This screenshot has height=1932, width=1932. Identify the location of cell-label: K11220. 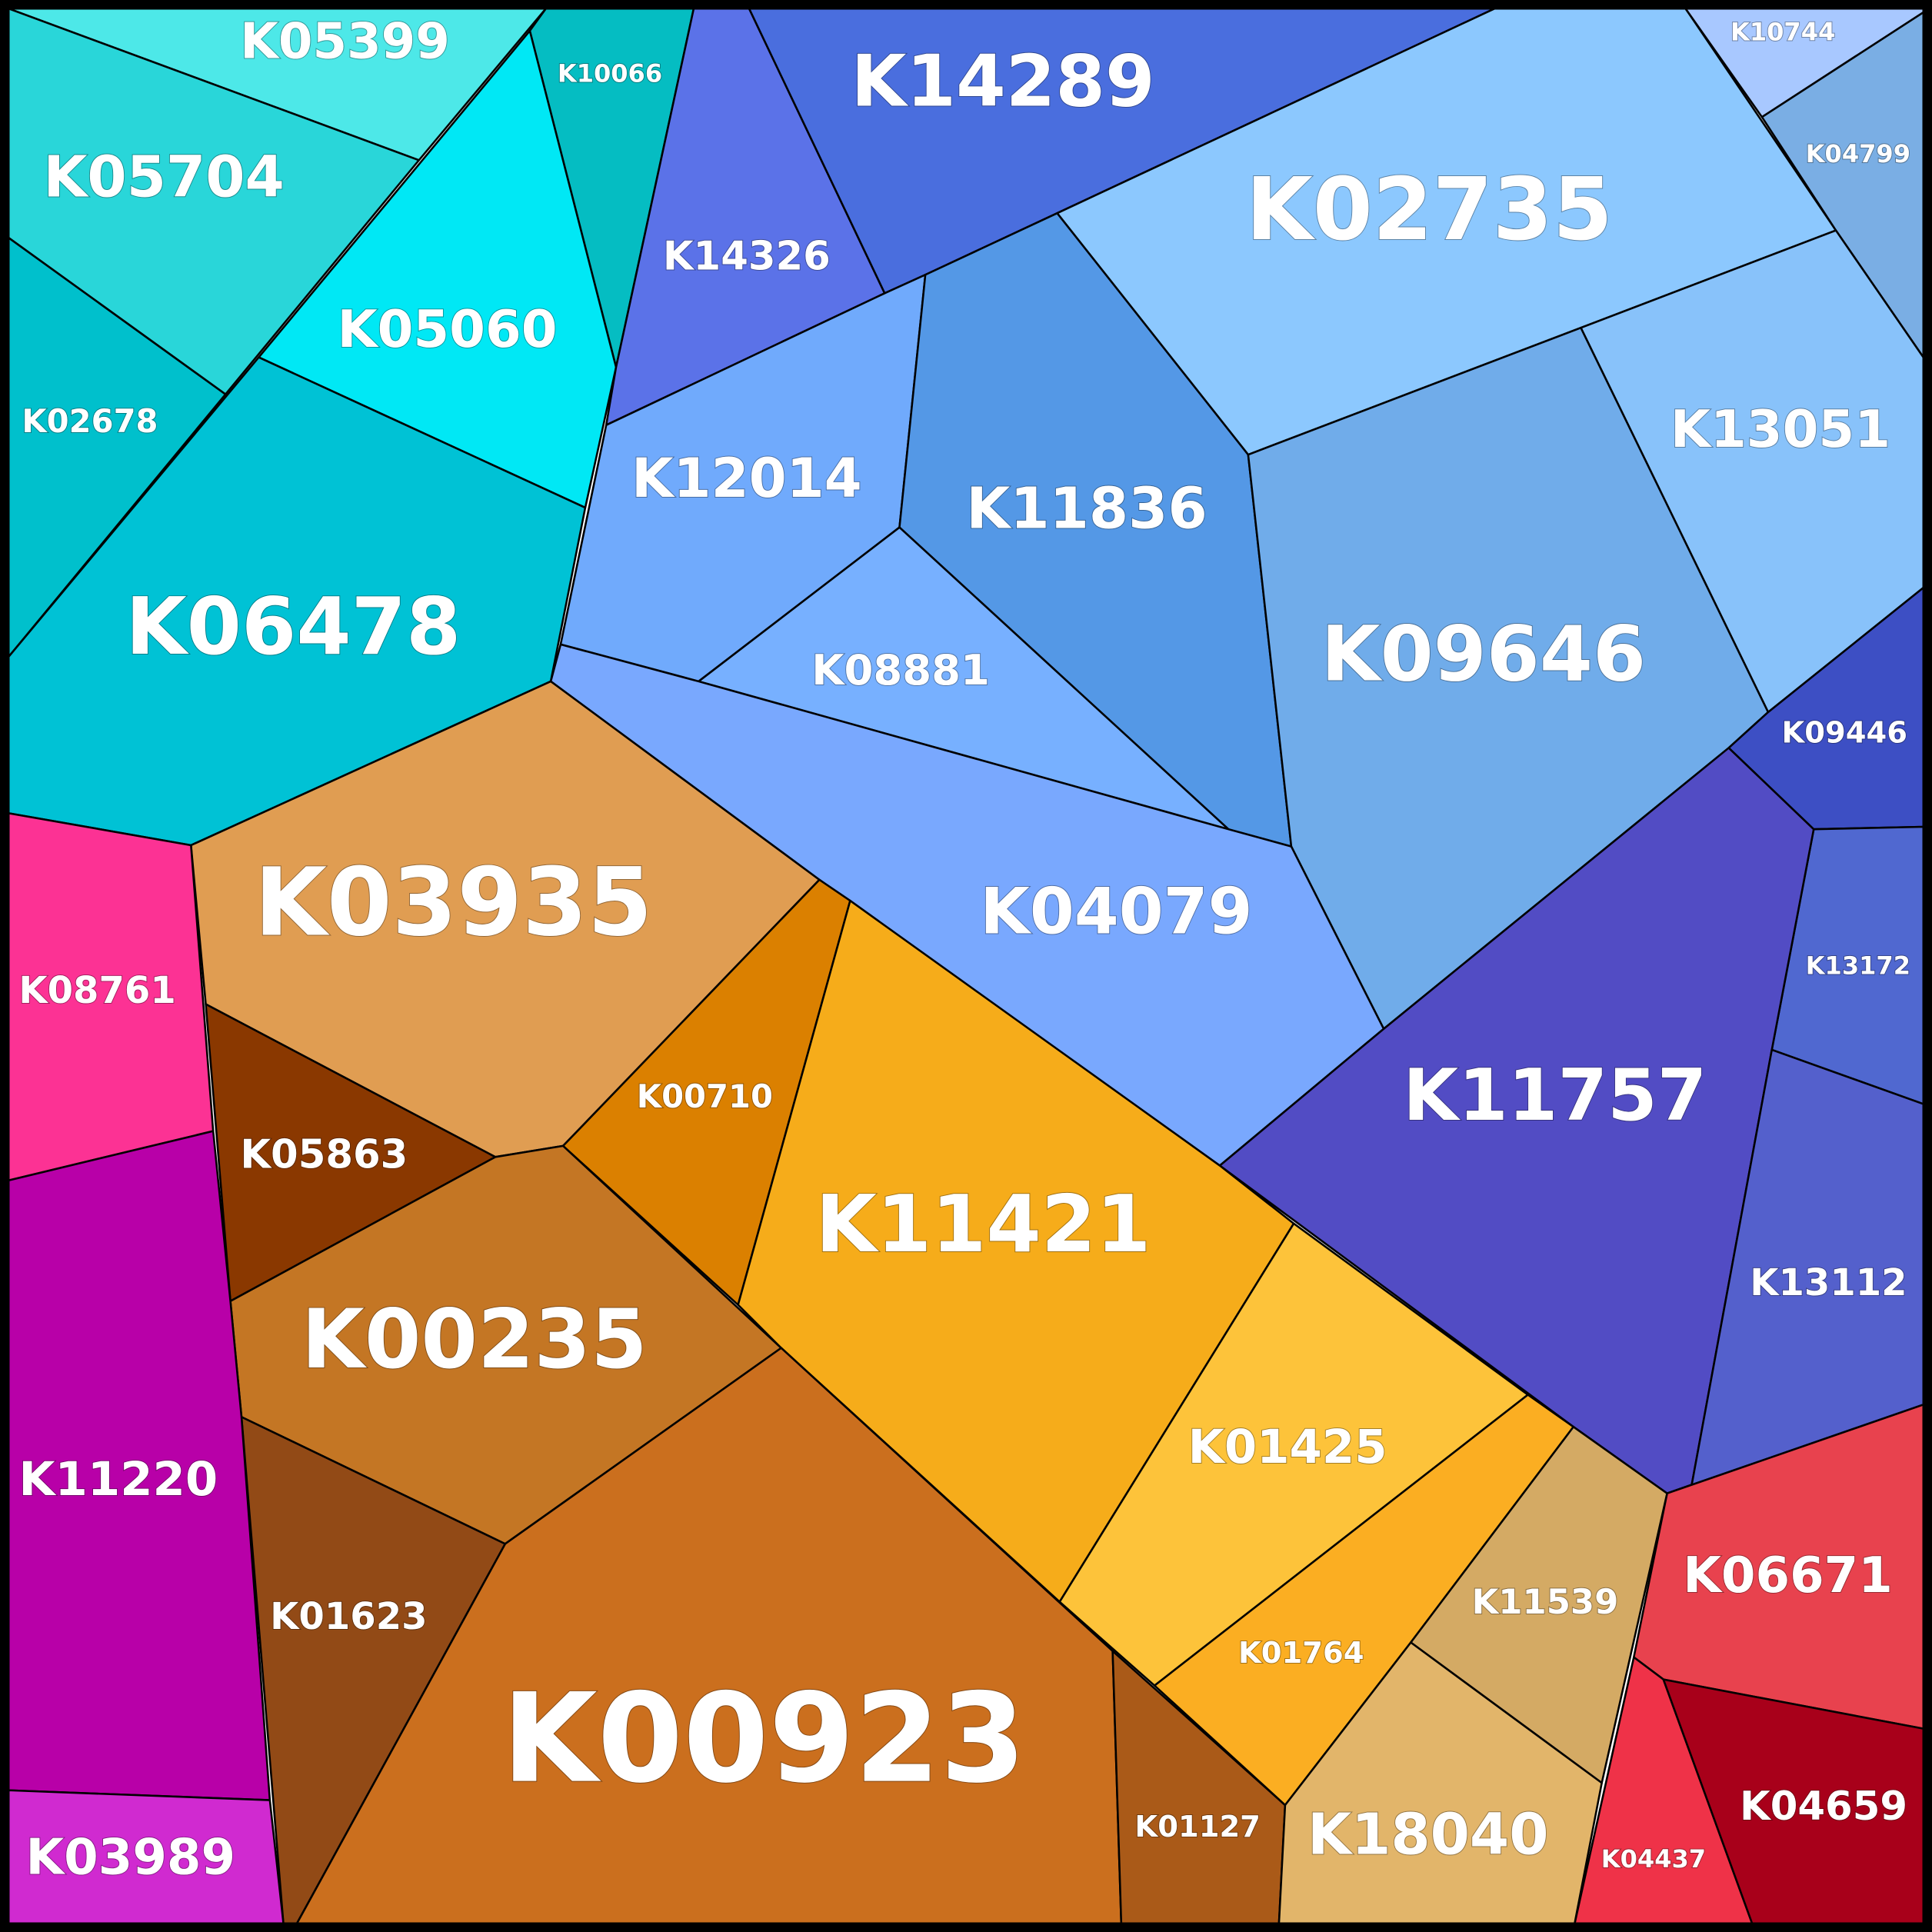
(118, 1479).